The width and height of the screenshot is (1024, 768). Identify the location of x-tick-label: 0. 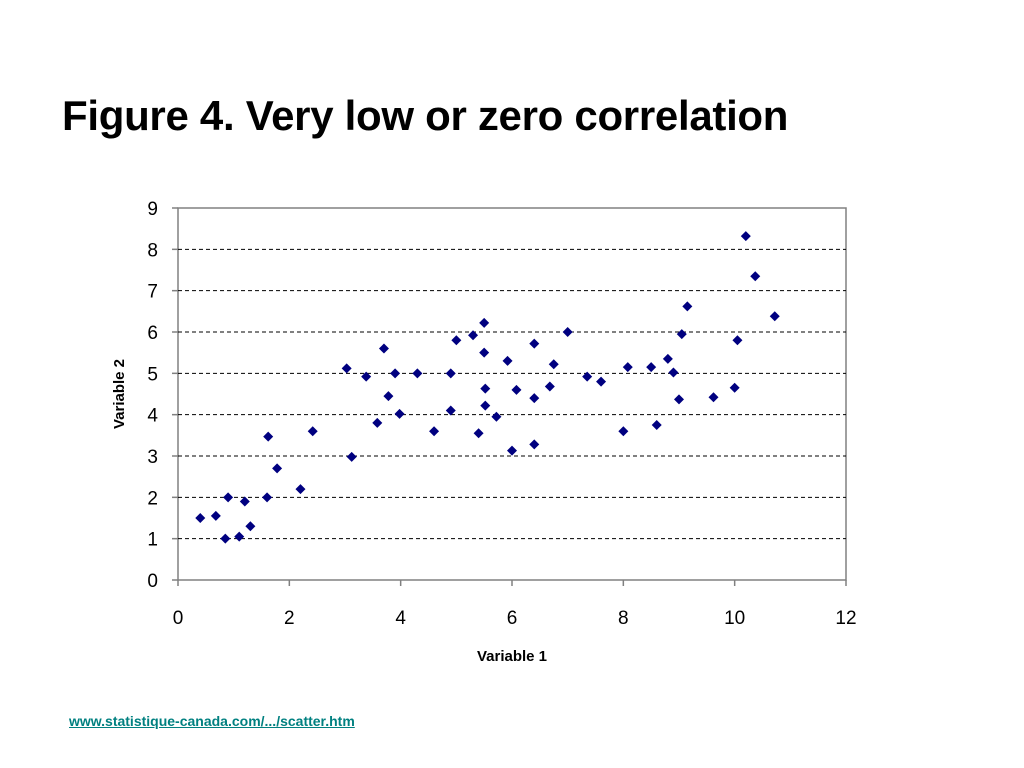
(178, 618).